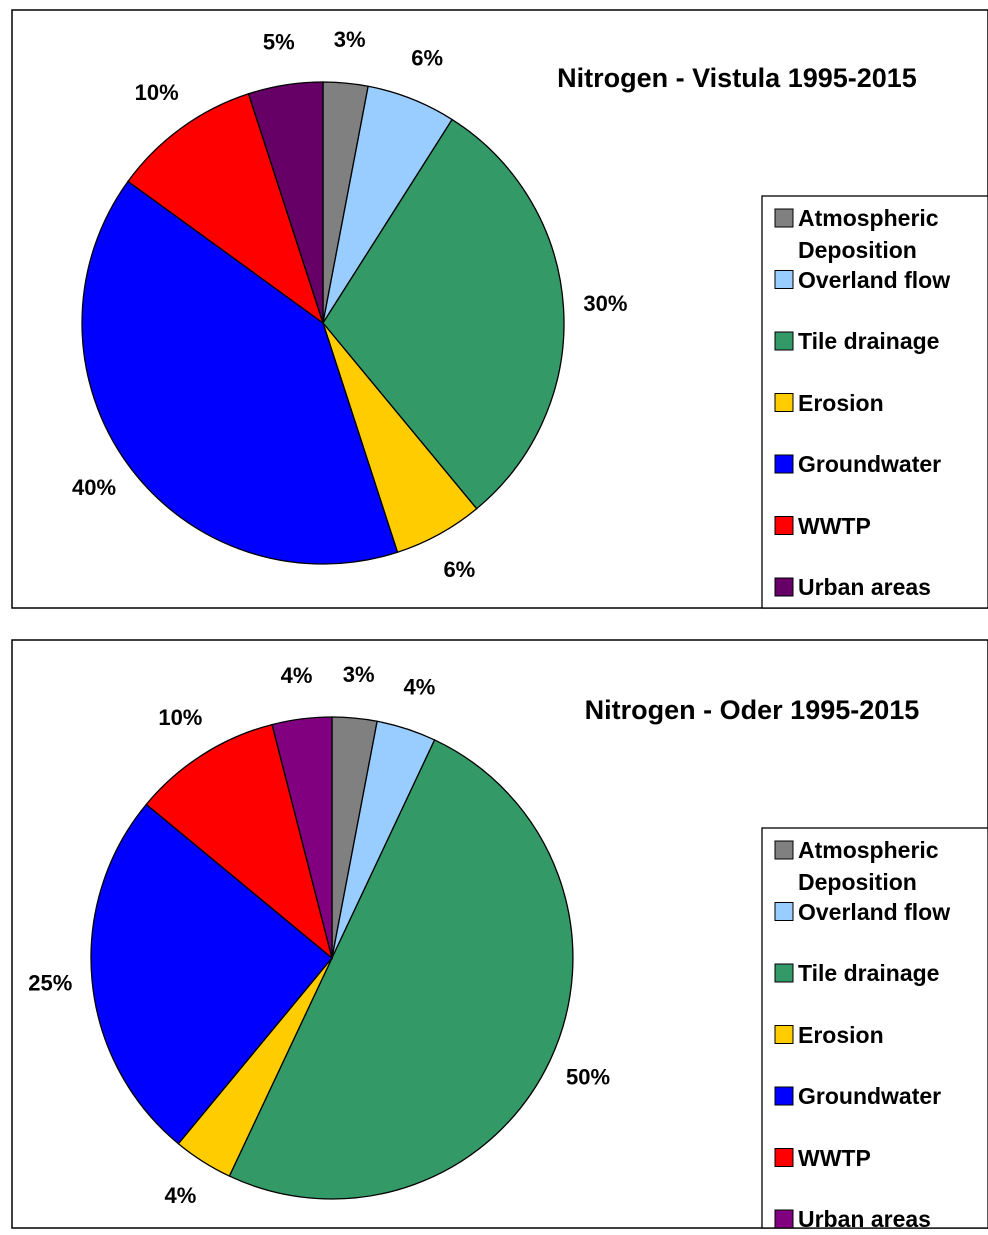  Describe the element at coordinates (279, 41) in the screenshot. I see `data-label: 5%` at that location.